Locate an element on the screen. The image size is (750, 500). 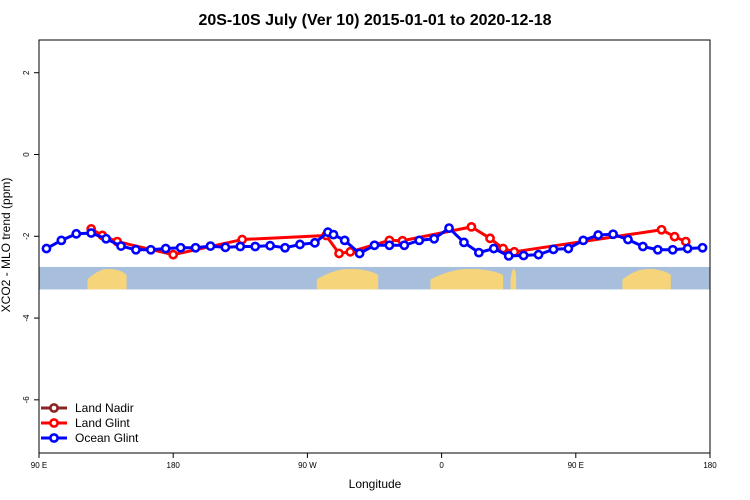
y-tick-label: -4 is located at coordinates (26, 318).